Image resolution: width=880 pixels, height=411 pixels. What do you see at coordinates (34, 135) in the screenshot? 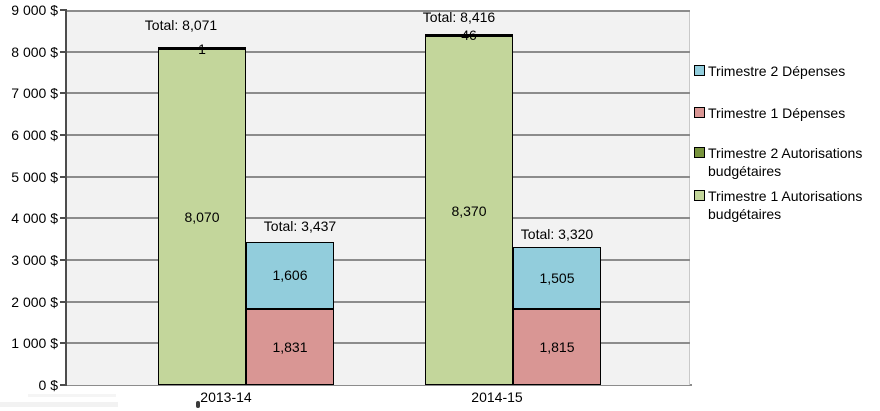
I see `ytick-label: 6 000 $` at bounding box center [34, 135].